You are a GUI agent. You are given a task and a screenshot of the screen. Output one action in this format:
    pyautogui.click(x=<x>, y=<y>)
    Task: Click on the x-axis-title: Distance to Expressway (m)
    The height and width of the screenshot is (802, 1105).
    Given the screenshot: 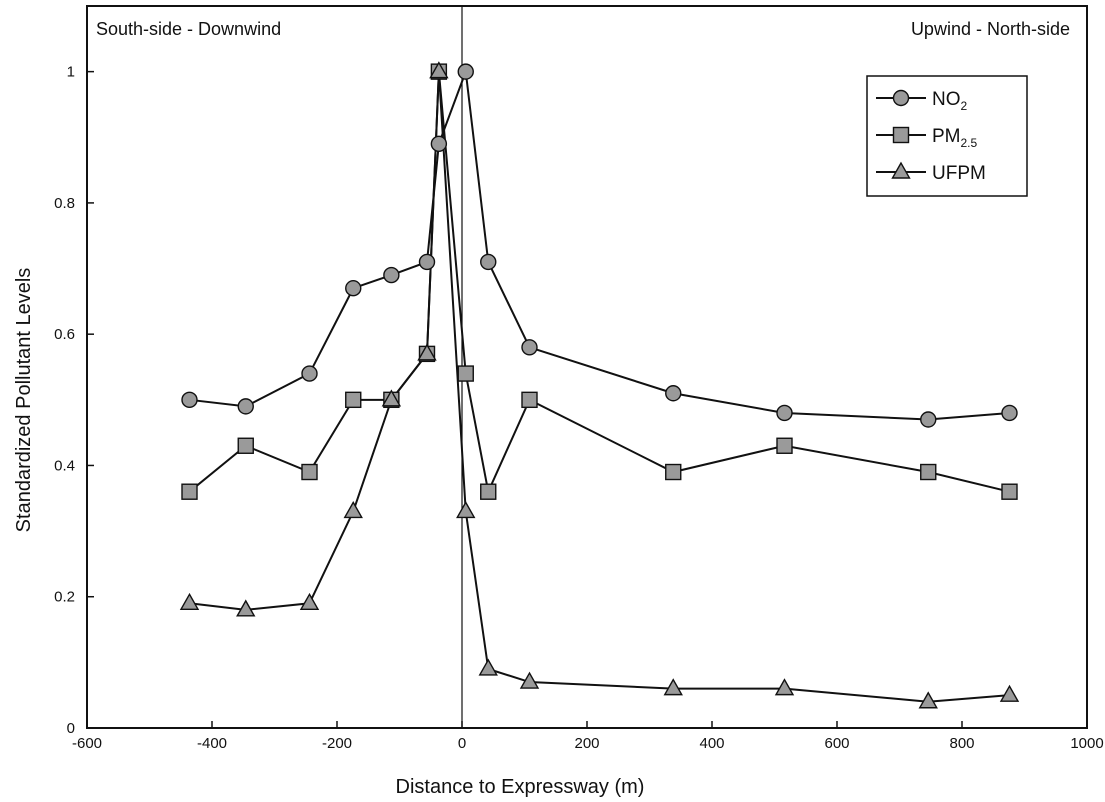 What is the action you would take?
    pyautogui.click(x=520, y=787)
    